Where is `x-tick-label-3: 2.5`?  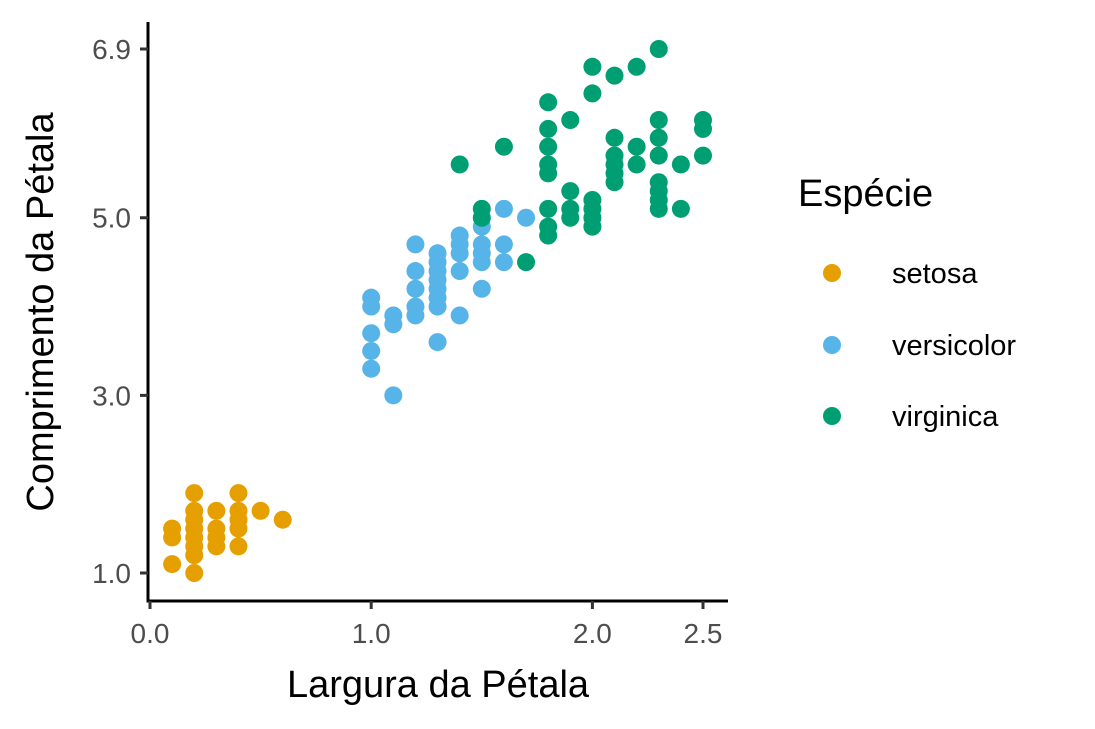 x-tick-label-3: 2.5 is located at coordinates (703, 633).